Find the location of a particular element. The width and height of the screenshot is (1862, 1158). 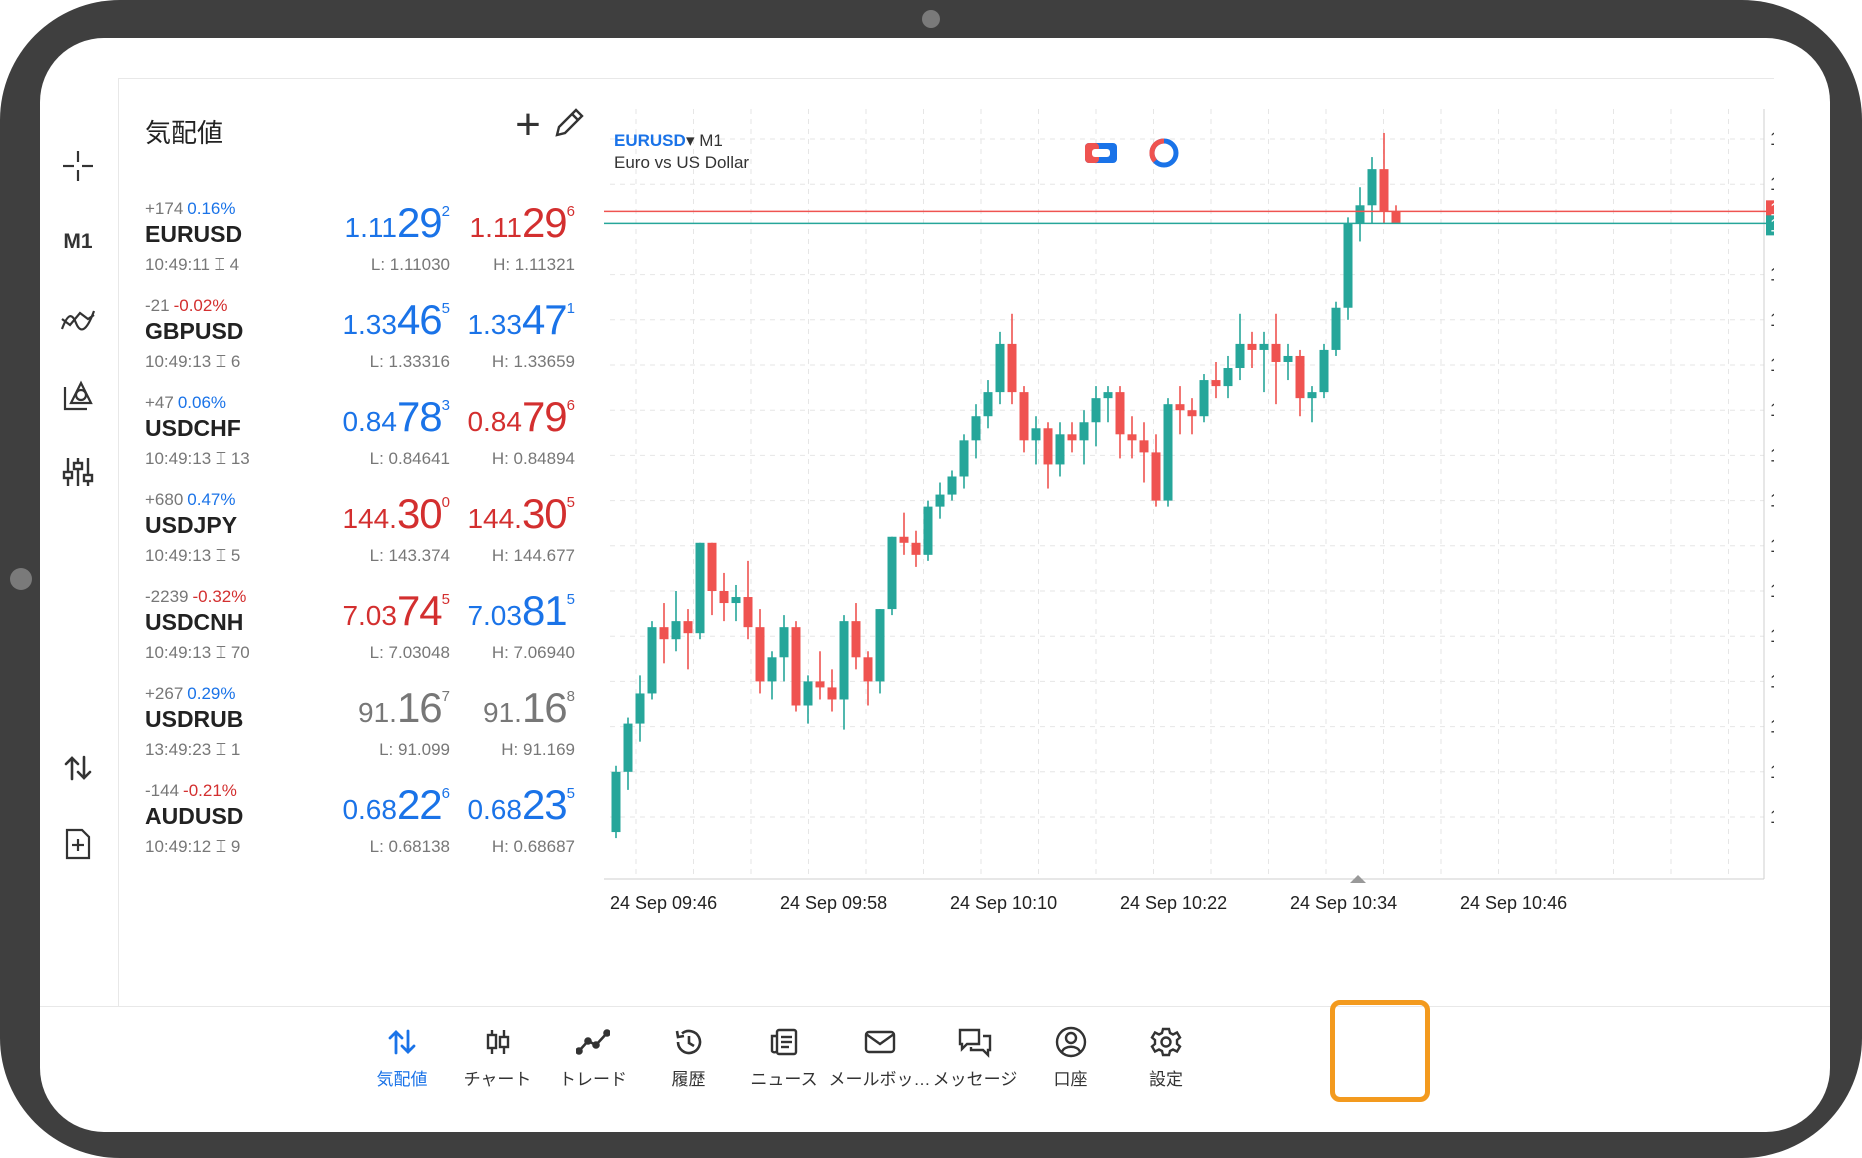

ask-price: 7.03815 is located at coordinates (521, 611).